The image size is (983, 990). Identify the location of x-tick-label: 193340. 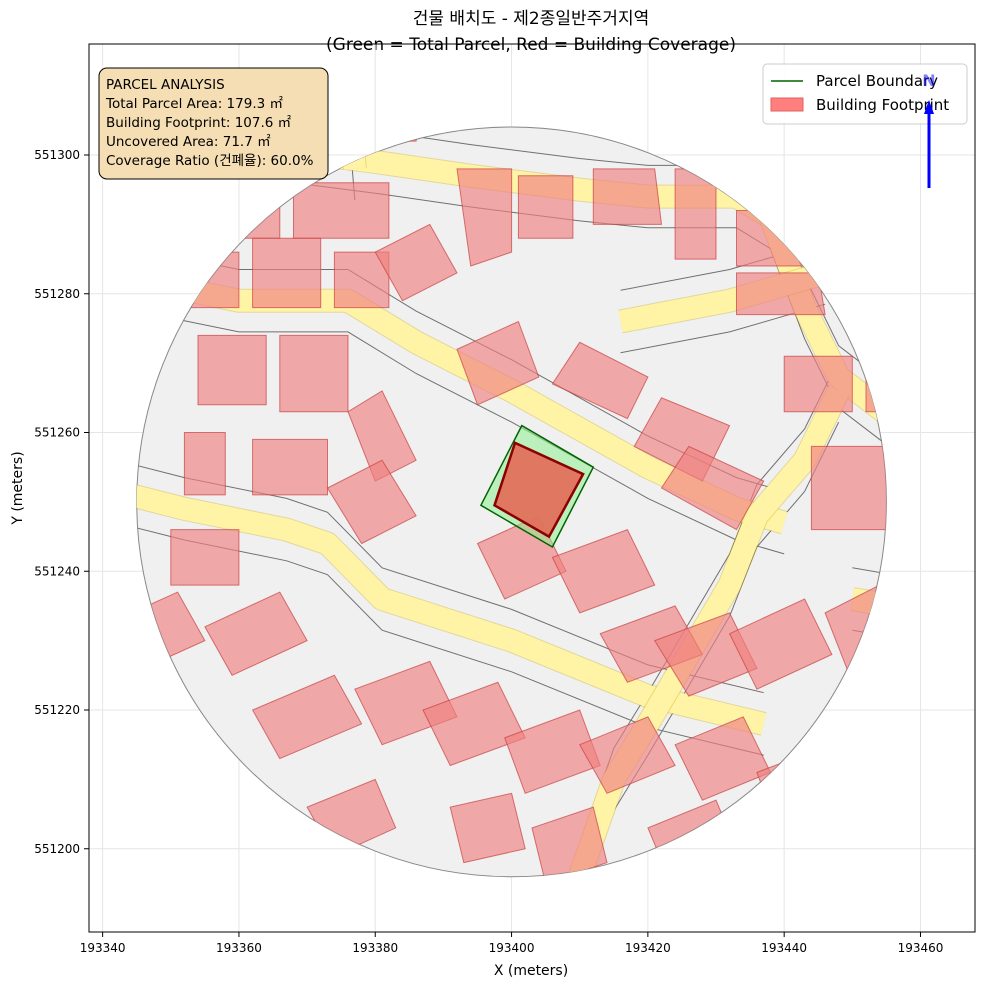
(103, 948).